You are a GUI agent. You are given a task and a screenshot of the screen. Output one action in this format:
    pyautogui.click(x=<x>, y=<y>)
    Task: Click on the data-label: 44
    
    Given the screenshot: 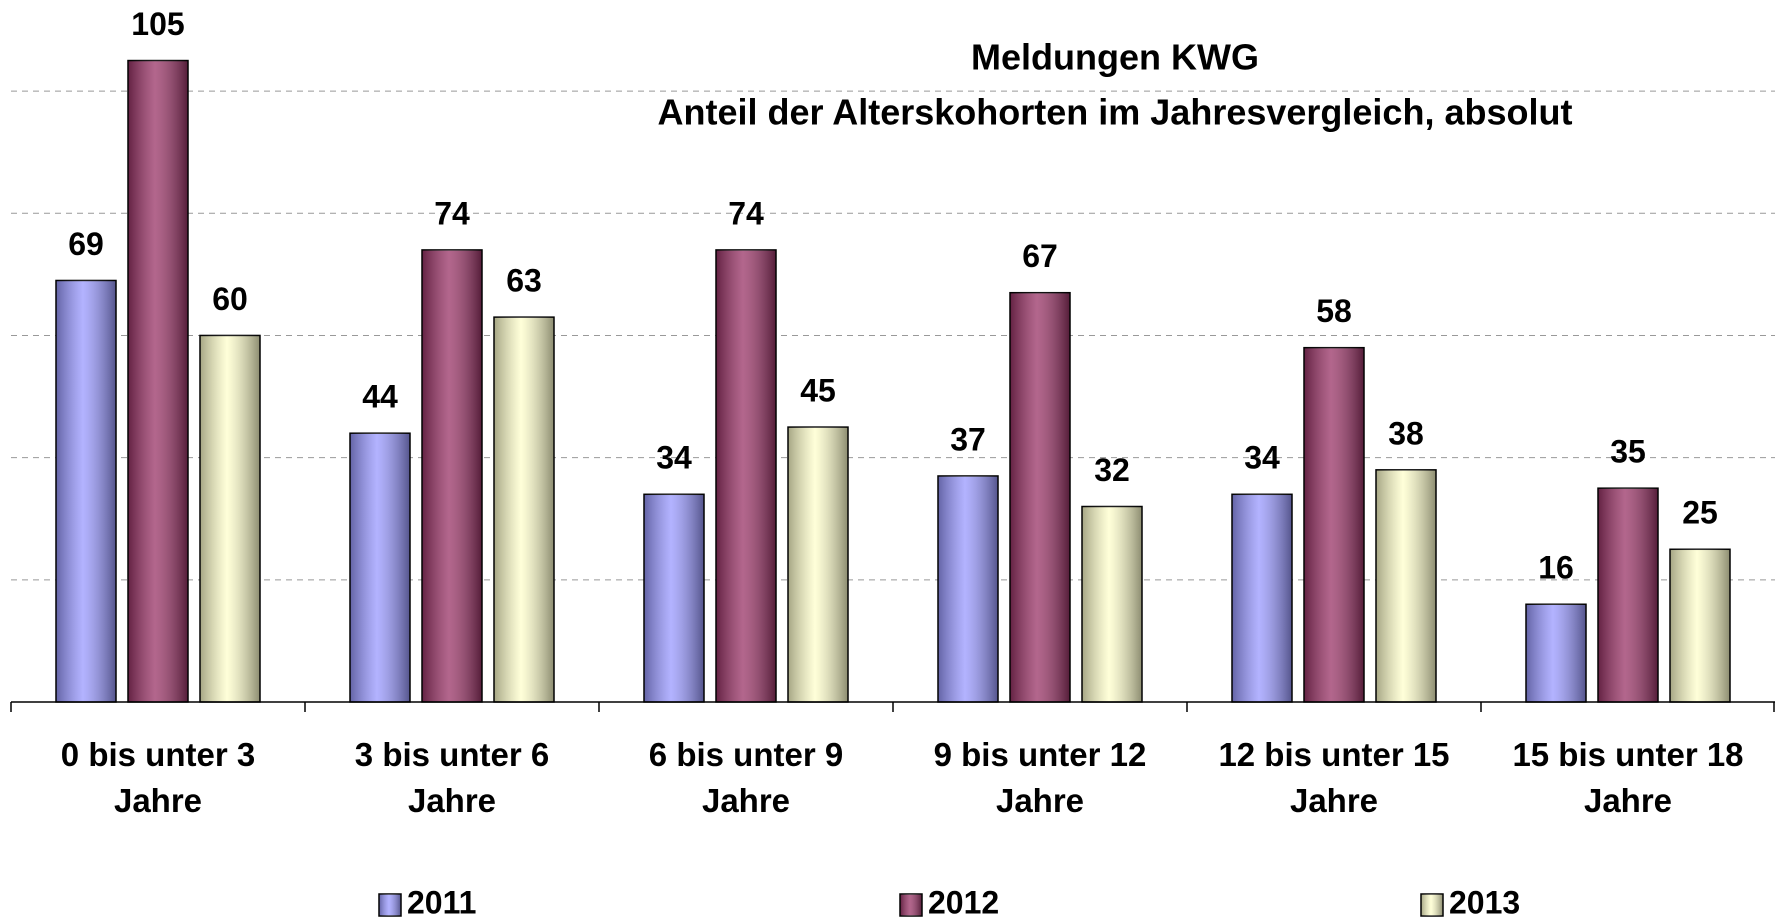 What is the action you would take?
    pyautogui.click(x=380, y=397)
    